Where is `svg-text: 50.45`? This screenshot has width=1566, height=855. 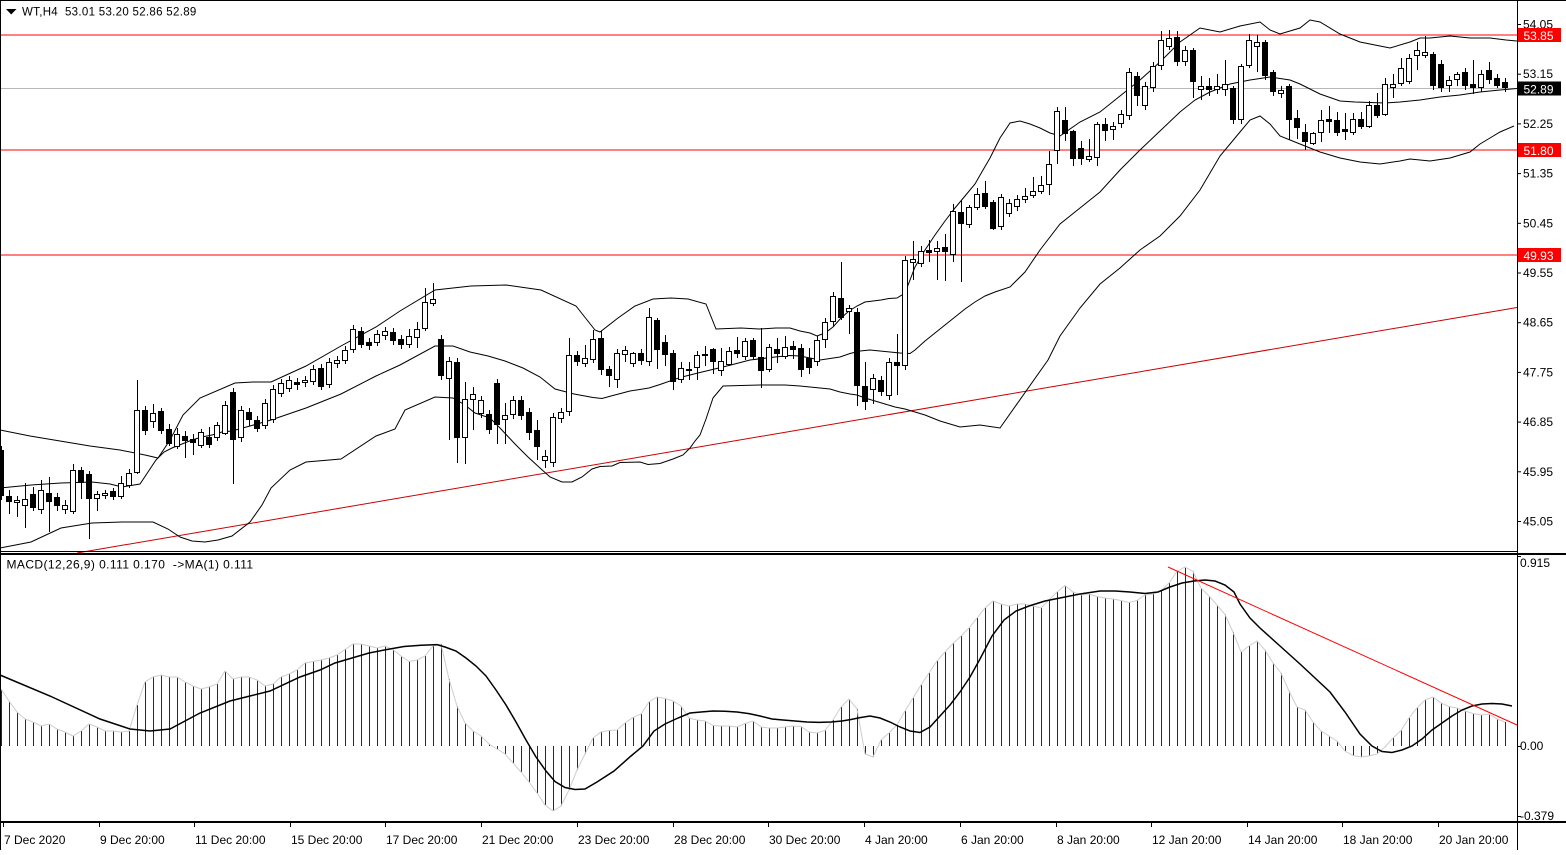 svg-text: 50.45 is located at coordinates (1538, 223).